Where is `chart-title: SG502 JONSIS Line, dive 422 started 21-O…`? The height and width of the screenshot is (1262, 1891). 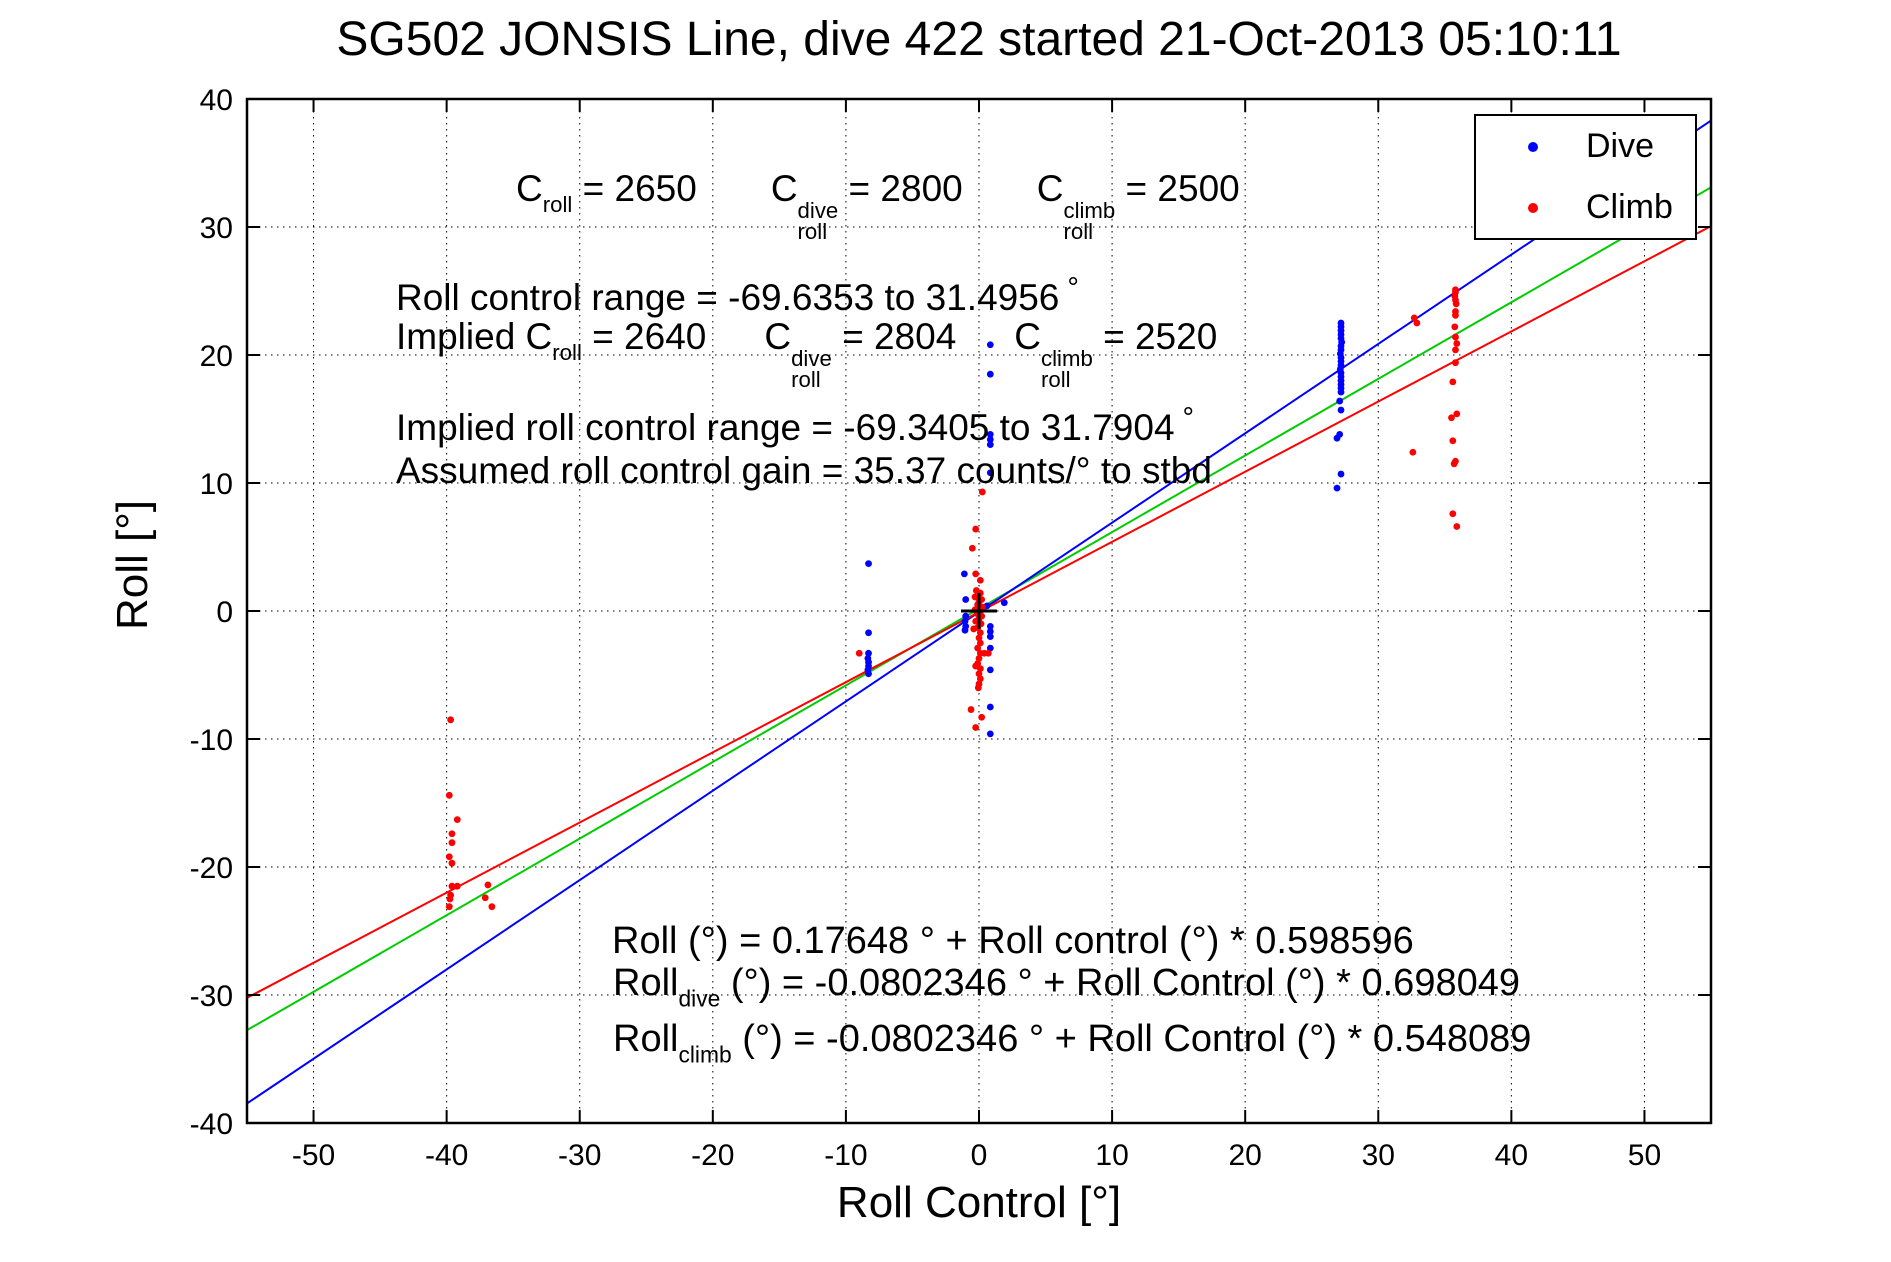 chart-title: SG502 JONSIS Line, dive 422 started 21-O… is located at coordinates (979, 39).